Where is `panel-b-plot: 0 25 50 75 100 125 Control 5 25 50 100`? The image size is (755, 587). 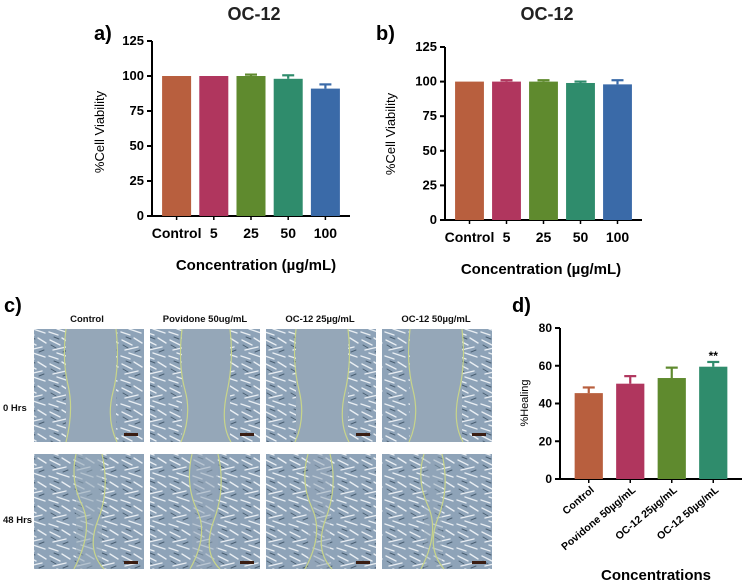 panel-b-plot: 0 25 50 75 100 125 Control 5 25 50 100 is located at coordinates (528, 142).